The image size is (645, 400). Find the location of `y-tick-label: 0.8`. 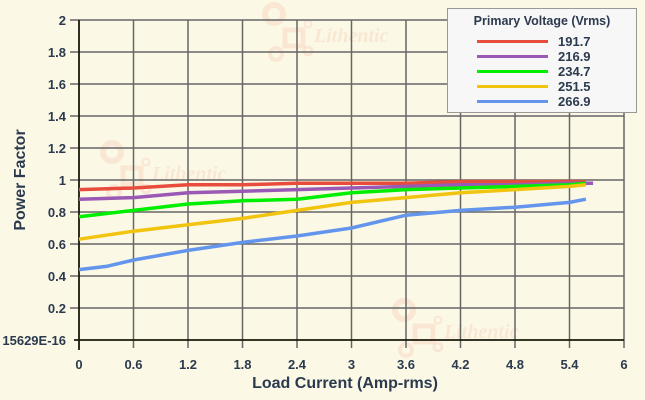

y-tick-label: 0.8 is located at coordinates (57, 212).